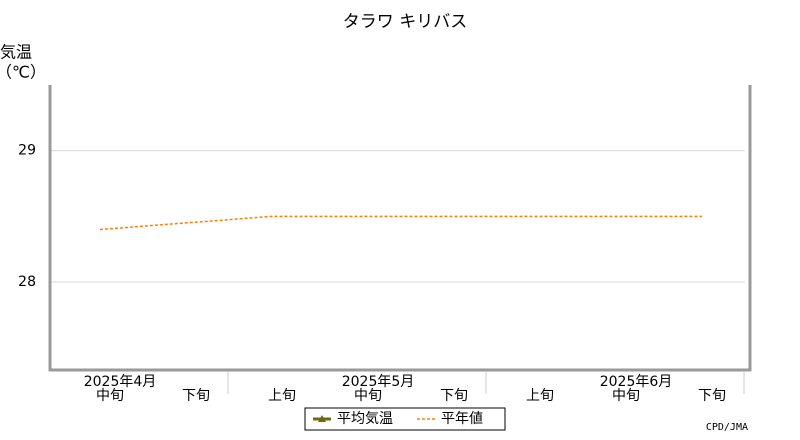 Image resolution: width=800 pixels, height=440 pixels. Describe the element at coordinates (405, 419) in the screenshot. I see `legend-box` at that location.